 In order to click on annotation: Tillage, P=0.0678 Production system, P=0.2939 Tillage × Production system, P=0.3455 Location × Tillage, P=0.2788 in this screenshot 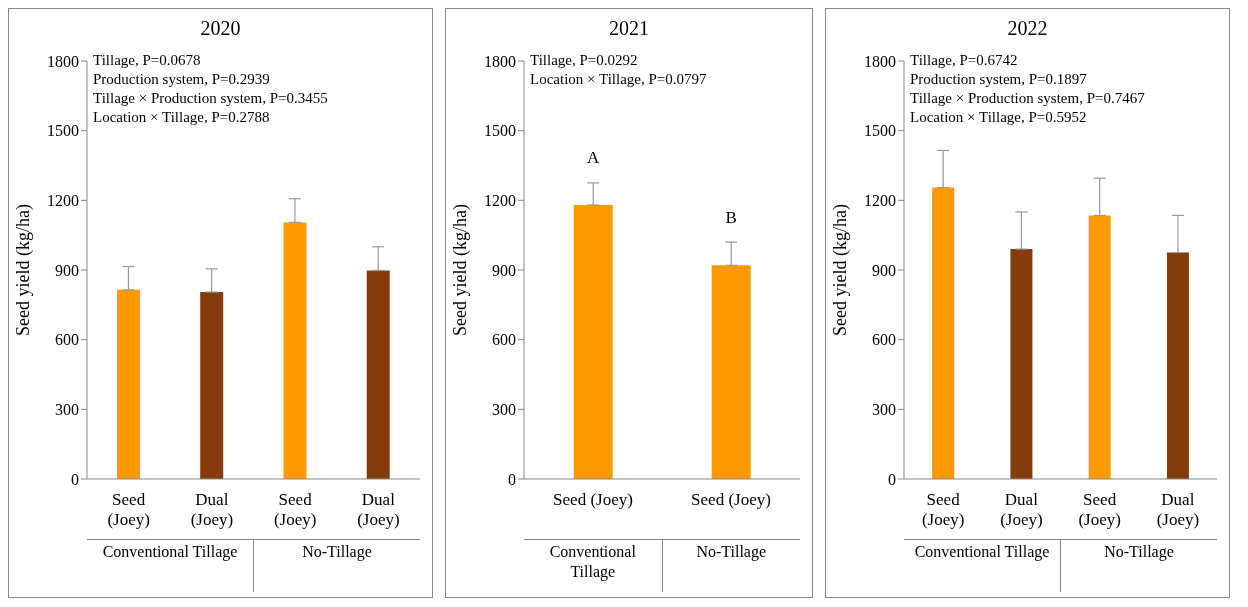, I will do `click(210, 89)`.